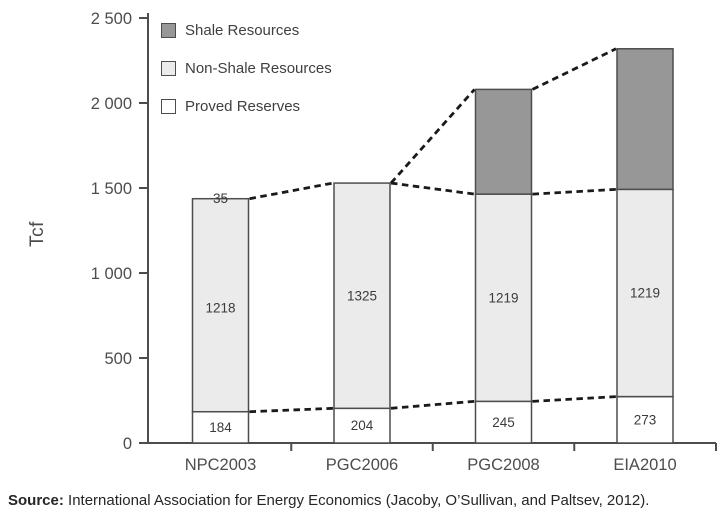 The width and height of the screenshot is (727, 530). Describe the element at coordinates (243, 106) in the screenshot. I see `legend-label: Proved Reserves` at that location.